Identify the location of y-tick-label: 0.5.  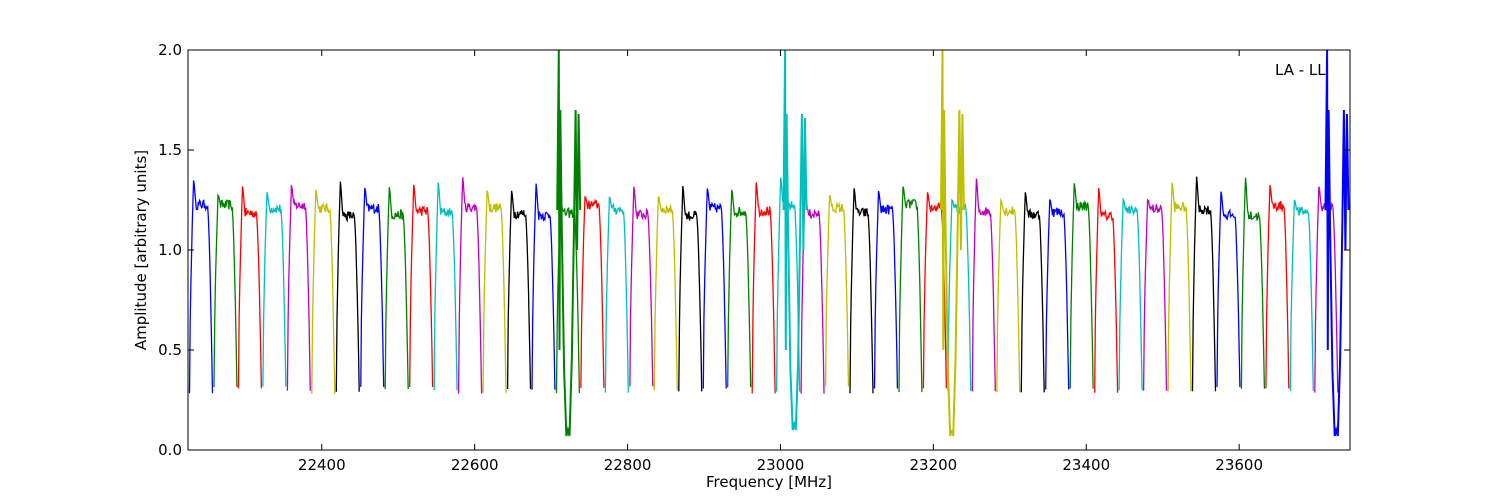
(170, 350).